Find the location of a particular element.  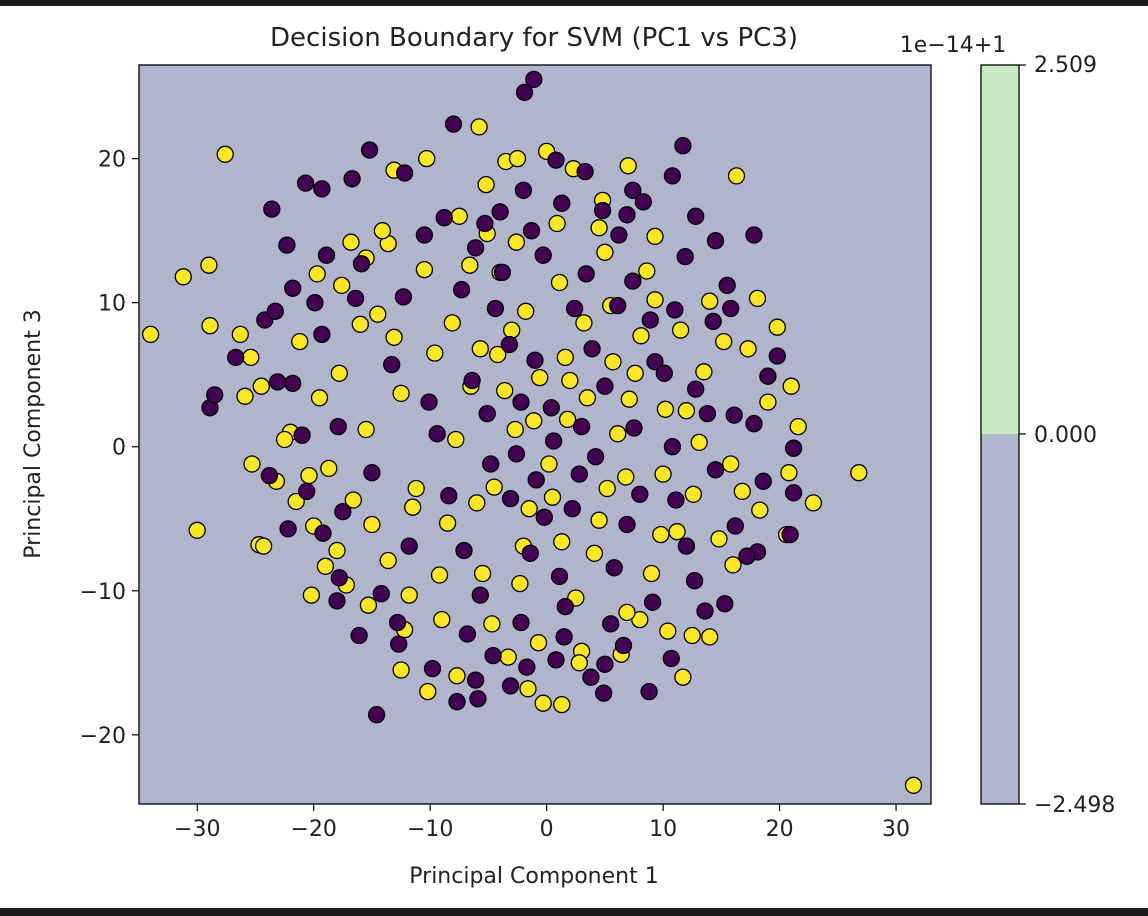

x-tick-label-2: −10 is located at coordinates (430, 829).